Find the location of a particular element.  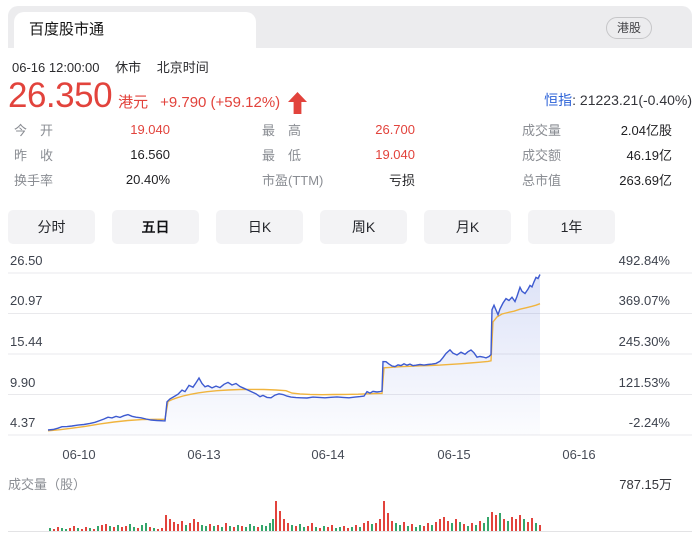

stats-column: 今 开 19.040 昨 收 16.560 换手率 20.40% is located at coordinates (92, 154).